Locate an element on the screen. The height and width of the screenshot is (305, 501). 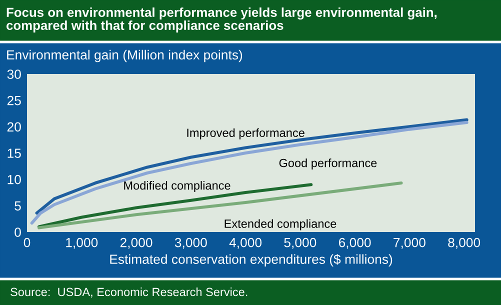
x-tick-label: 7,000 is located at coordinates (410, 243).